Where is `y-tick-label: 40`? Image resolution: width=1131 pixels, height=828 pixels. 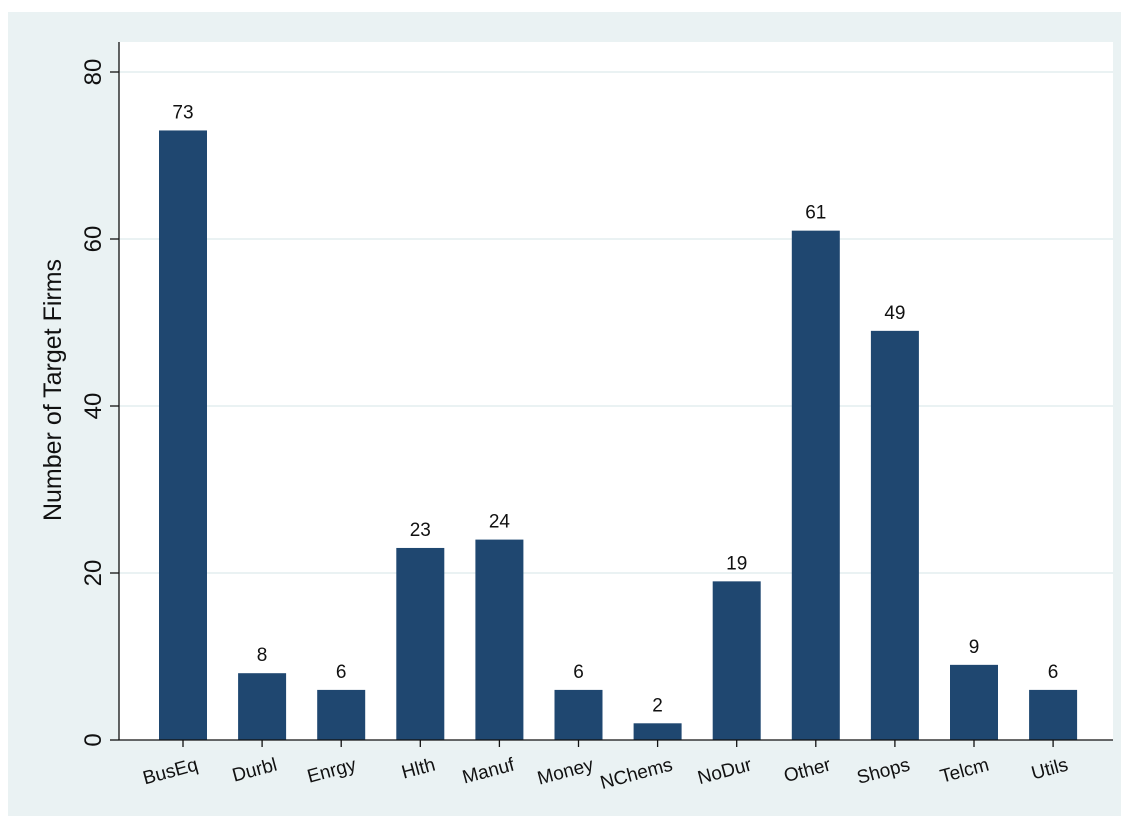 y-tick-label: 40 is located at coordinates (93, 406).